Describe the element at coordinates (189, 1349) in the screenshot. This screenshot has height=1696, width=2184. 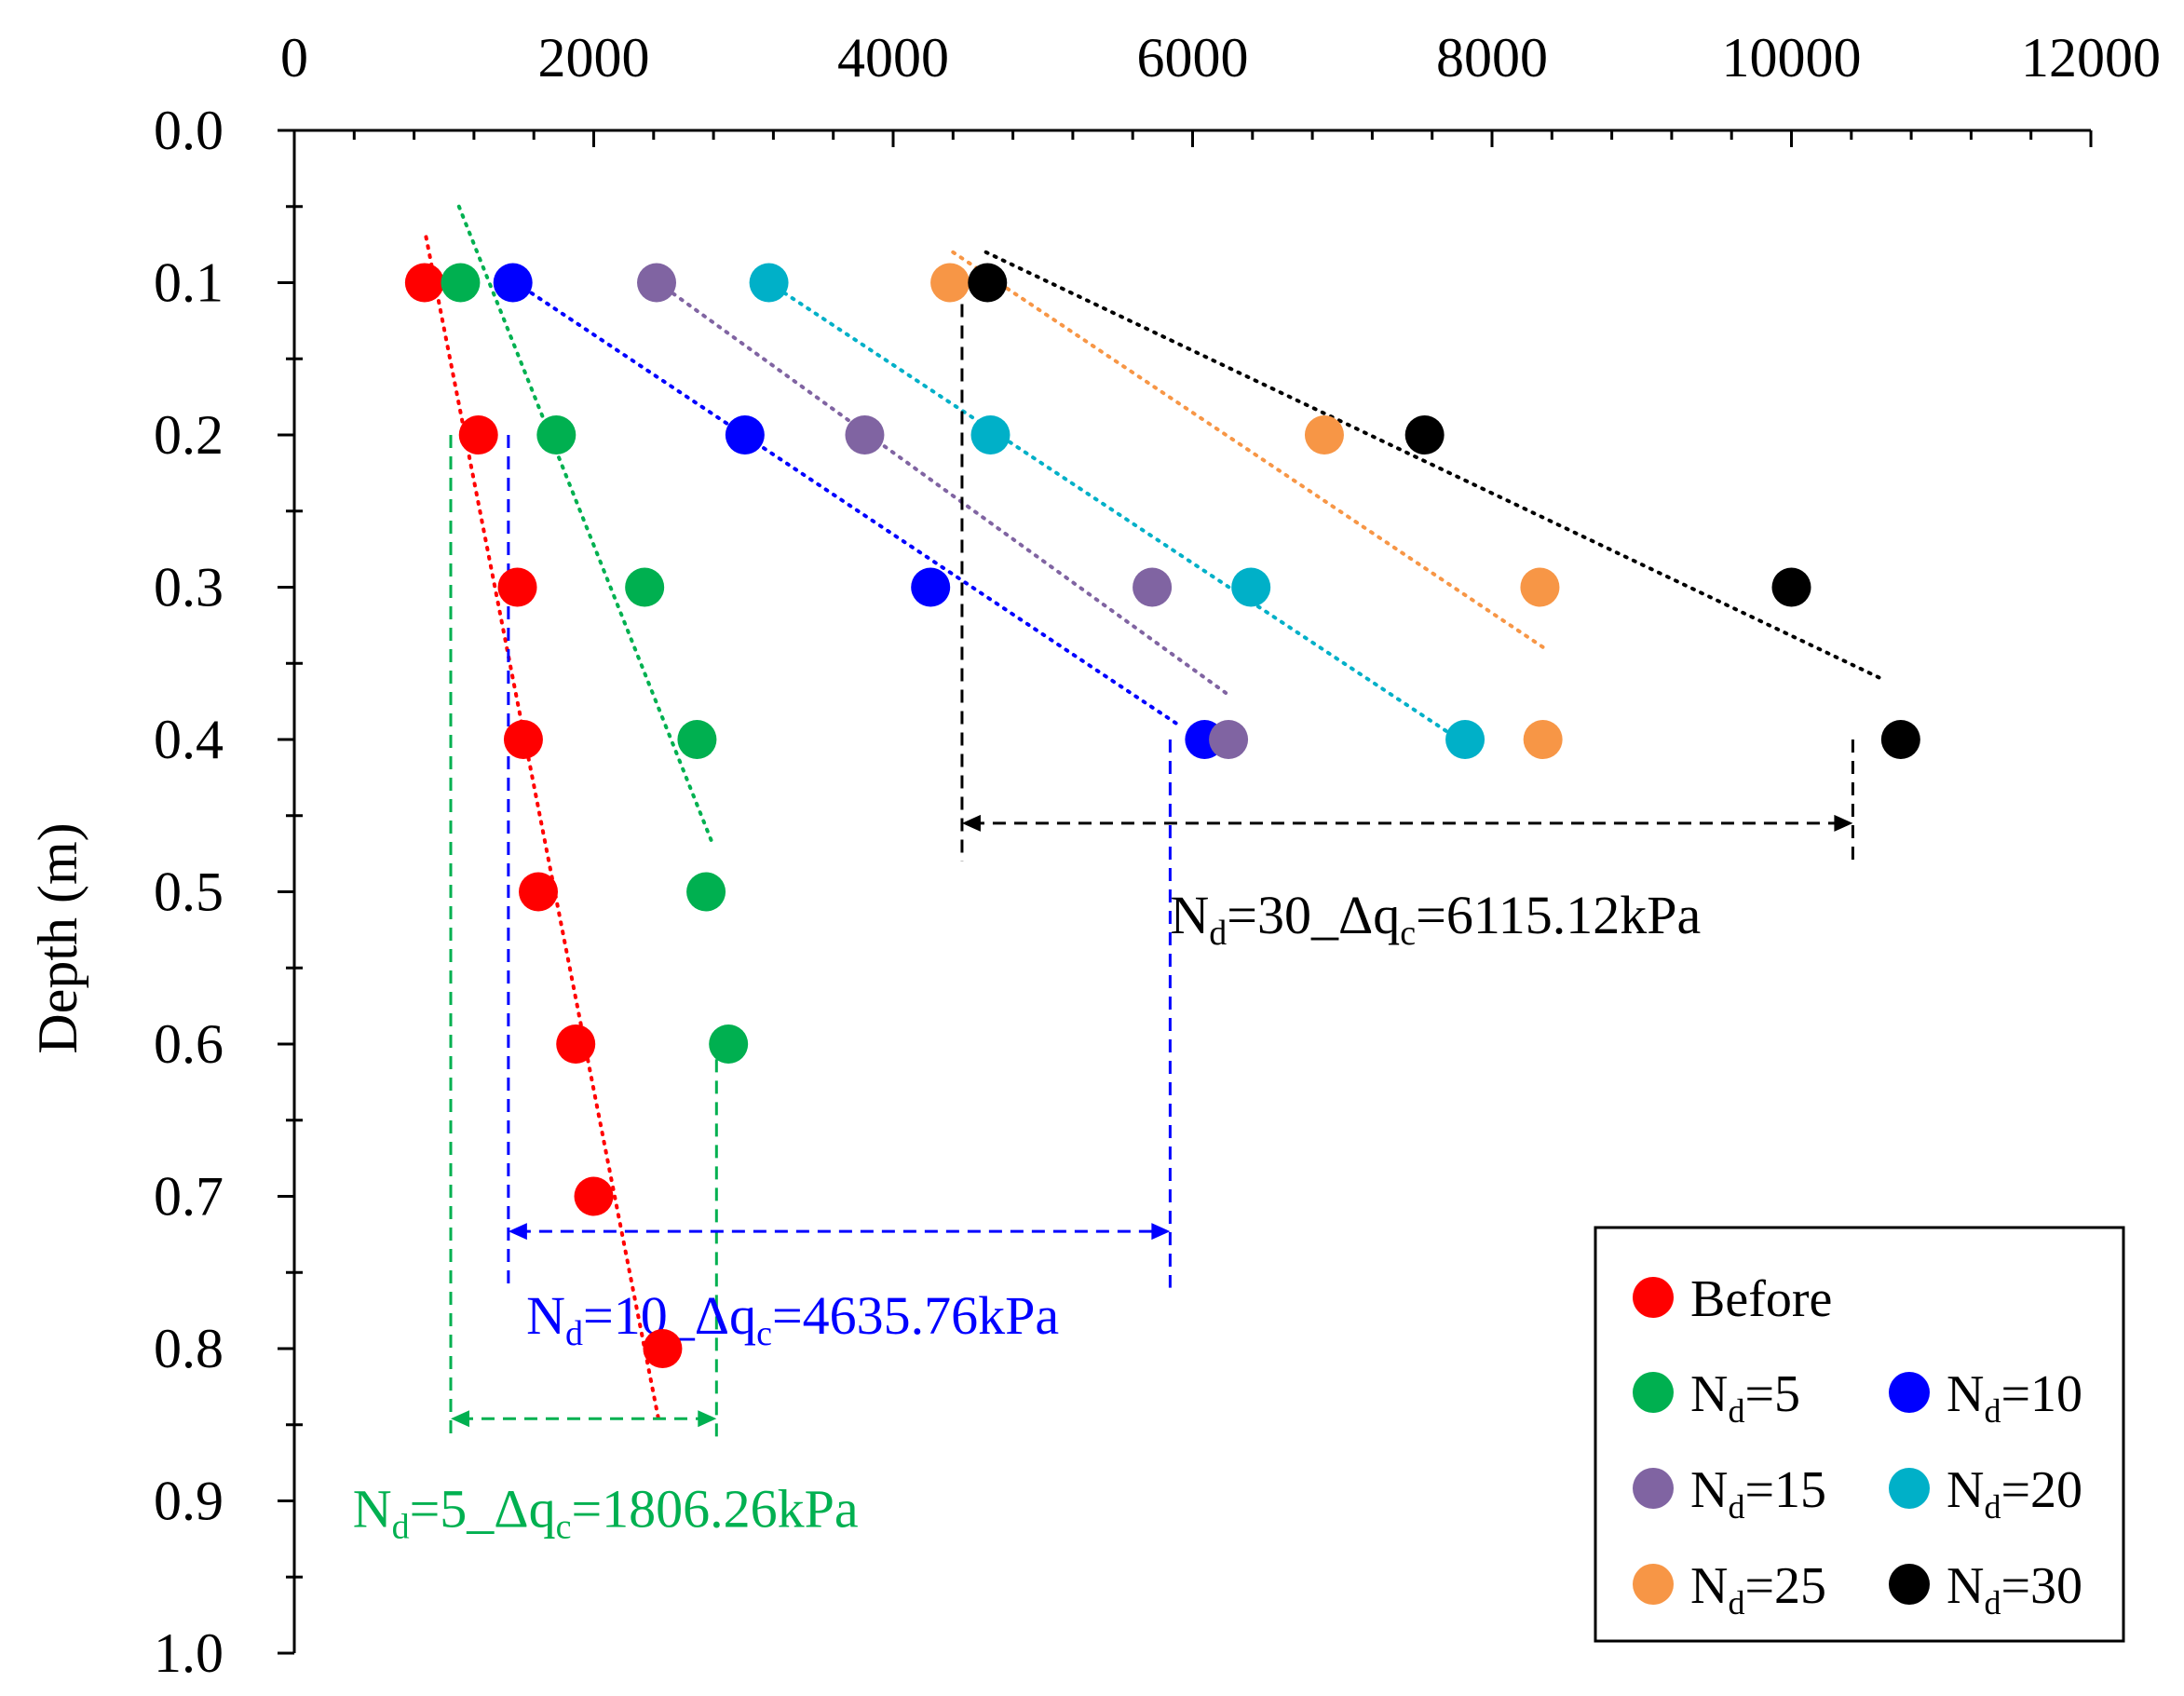
I see `y-tick-label: 0.8` at that location.